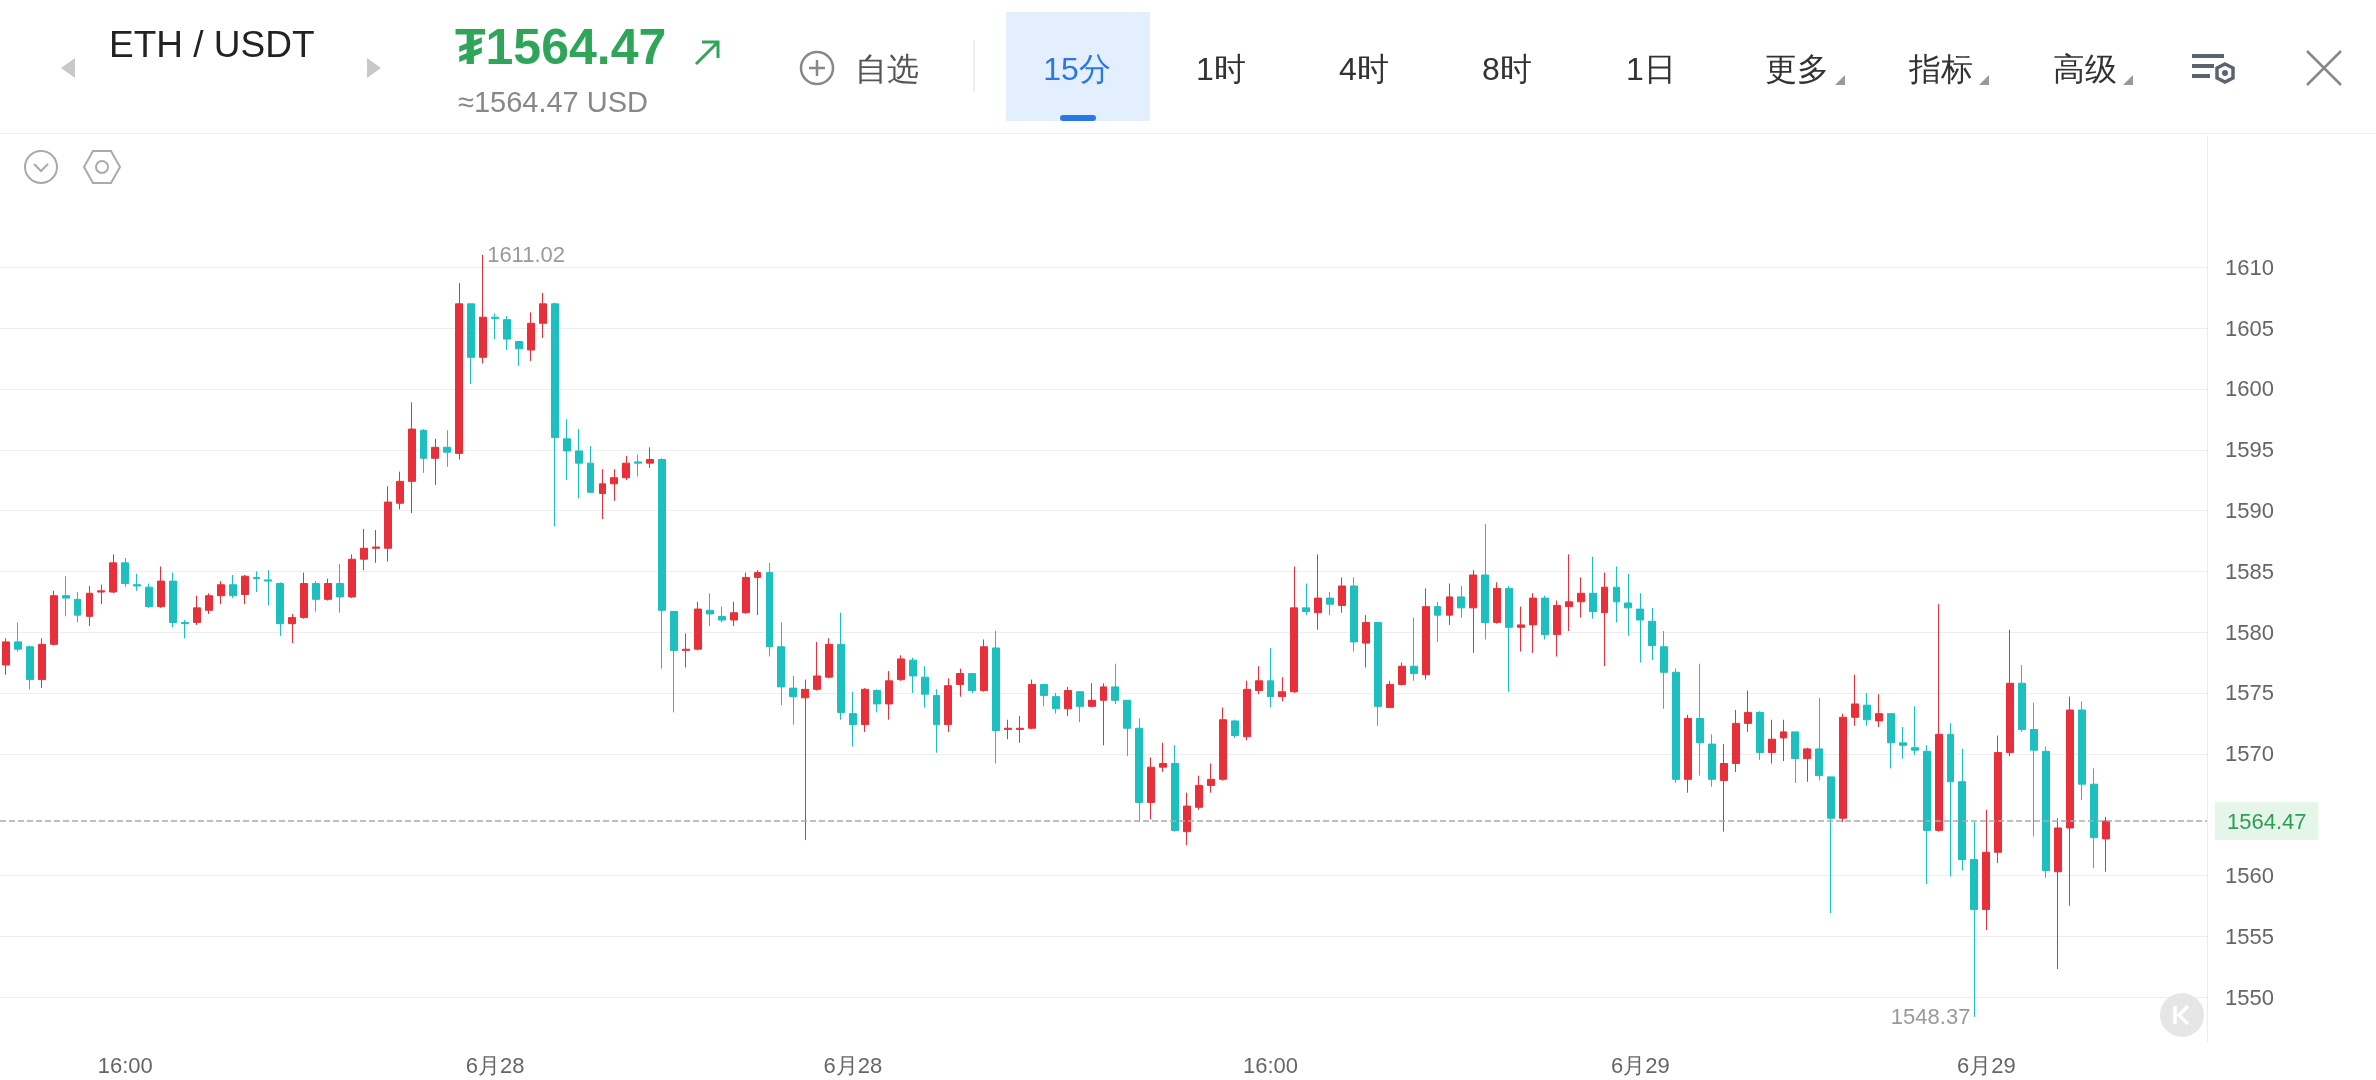  Describe the element at coordinates (2267, 821) in the screenshot. I see `ref-line-label: 1564.47` at that location.